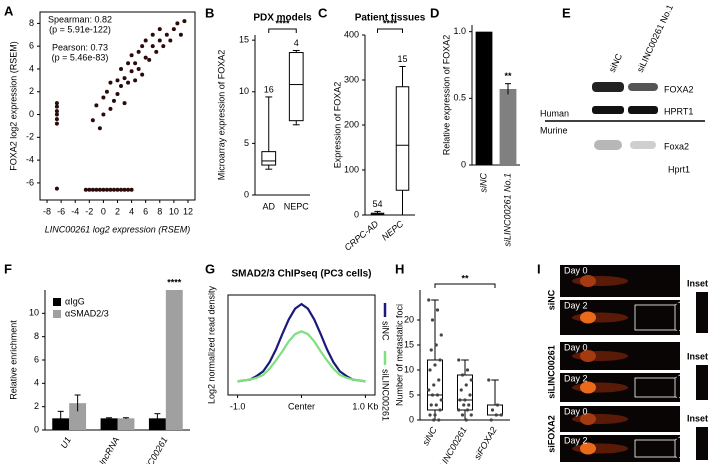 The image size is (709, 464). What do you see at coordinates (676, 146) in the screenshot?
I see `band-label: Foxa2` at bounding box center [676, 146].